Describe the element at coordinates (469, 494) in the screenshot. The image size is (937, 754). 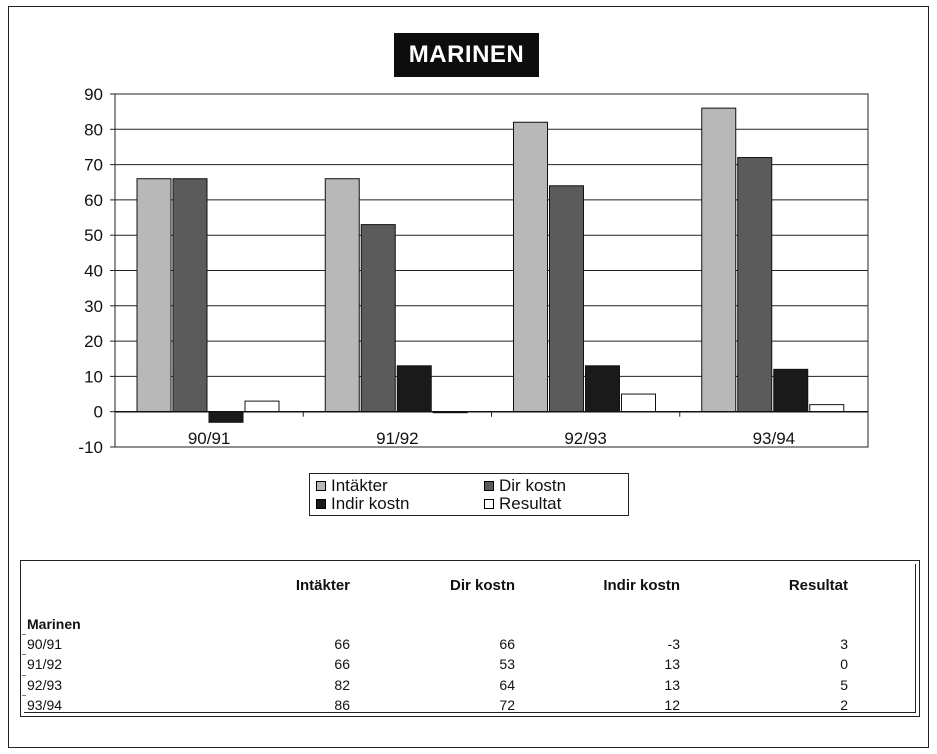
I see `chart-legend: Intäkter Dir kostn Indir kostn Resultat` at that location.